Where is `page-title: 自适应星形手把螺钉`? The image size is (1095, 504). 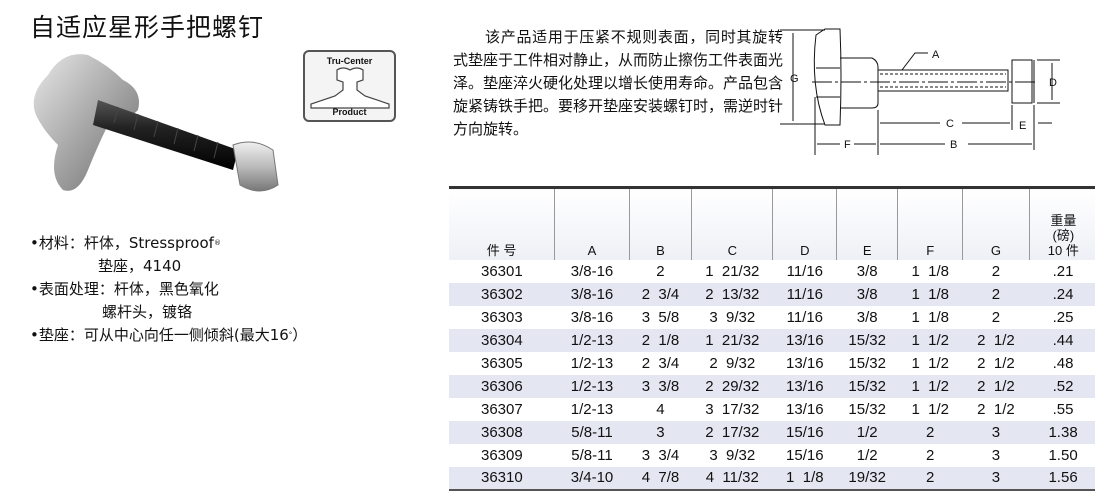
page-title: 自适应星形手把螺钉 is located at coordinates (147, 27).